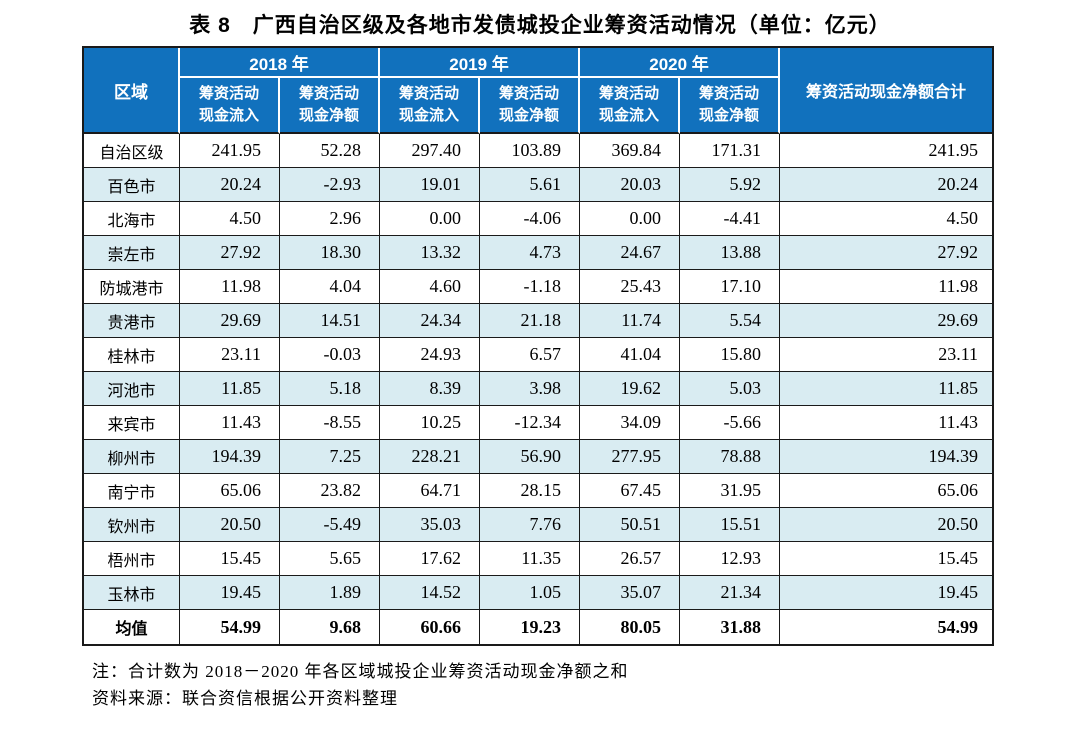 Image resolution: width=1080 pixels, height=730 pixels. I want to click on value-cell: -1.18, so click(530, 287).